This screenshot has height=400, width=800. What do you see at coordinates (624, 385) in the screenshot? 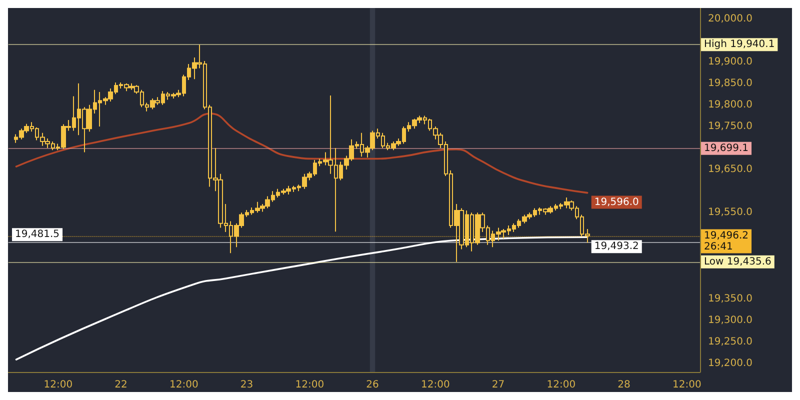
I see `x-tick-label: 28` at bounding box center [624, 385].